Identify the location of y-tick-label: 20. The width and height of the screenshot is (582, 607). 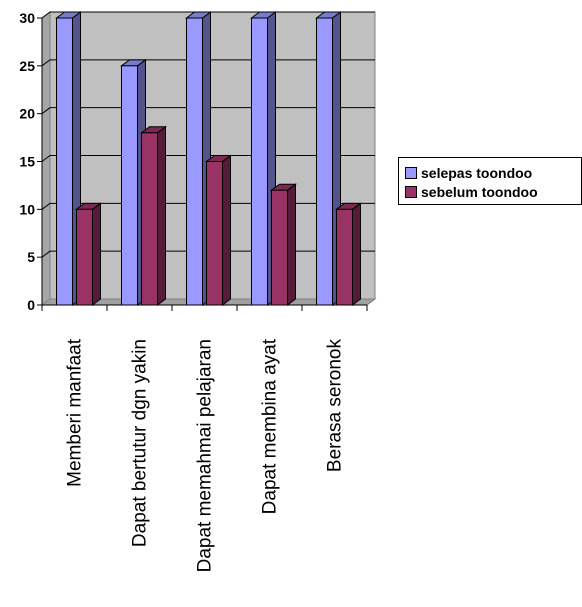
(27, 114).